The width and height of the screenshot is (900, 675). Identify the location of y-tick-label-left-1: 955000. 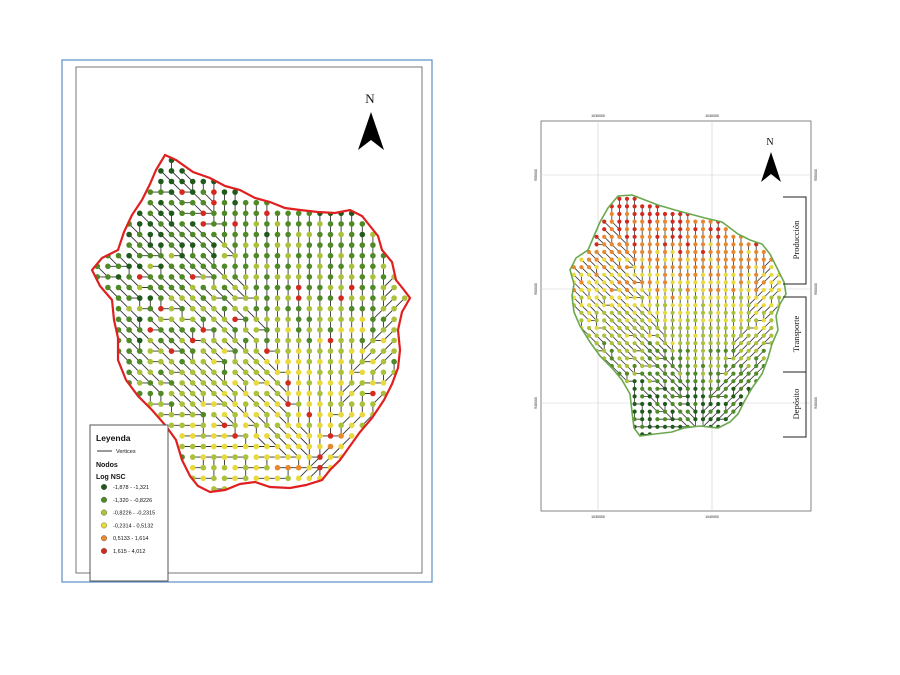
(536, 175).